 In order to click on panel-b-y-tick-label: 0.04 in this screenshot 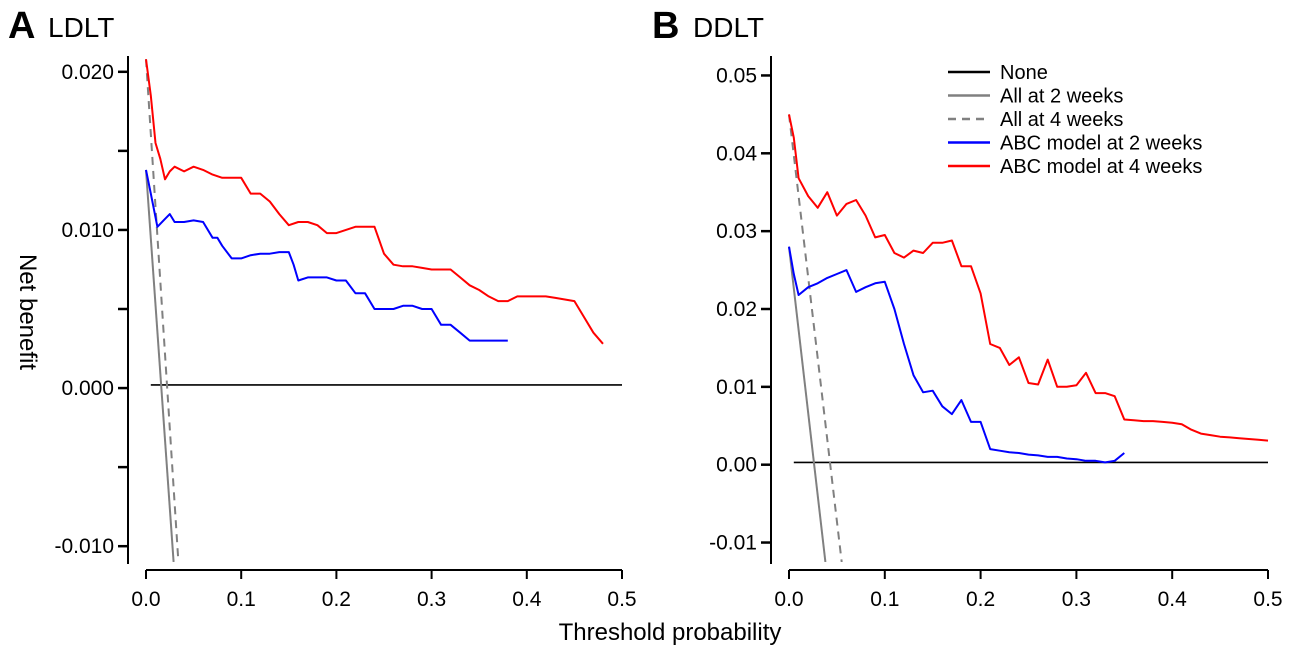, I will do `click(736, 153)`.